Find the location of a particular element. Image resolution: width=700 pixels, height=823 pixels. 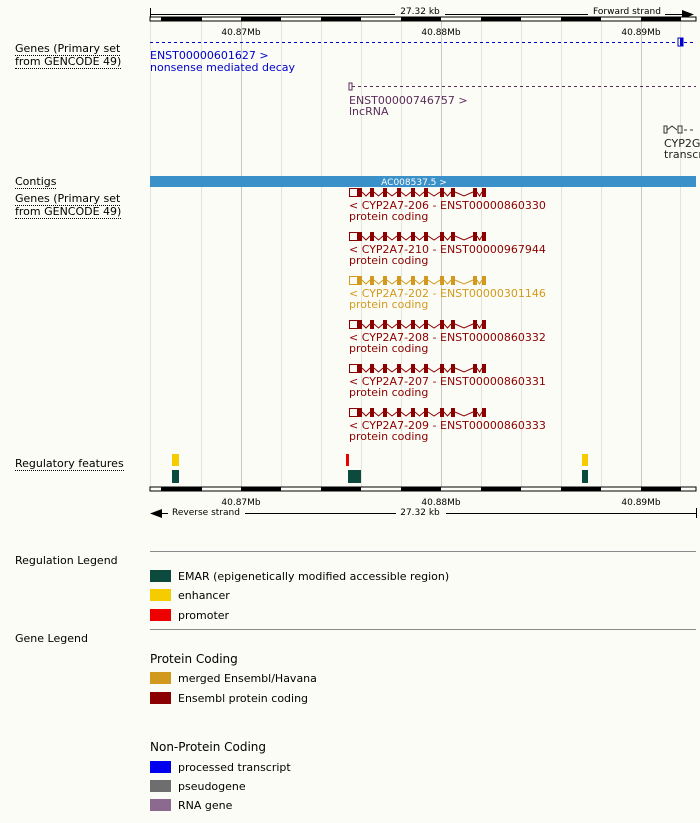

genes-forward-track-label: Genes (Primary set from GENCODE 49) is located at coordinates (68, 55).